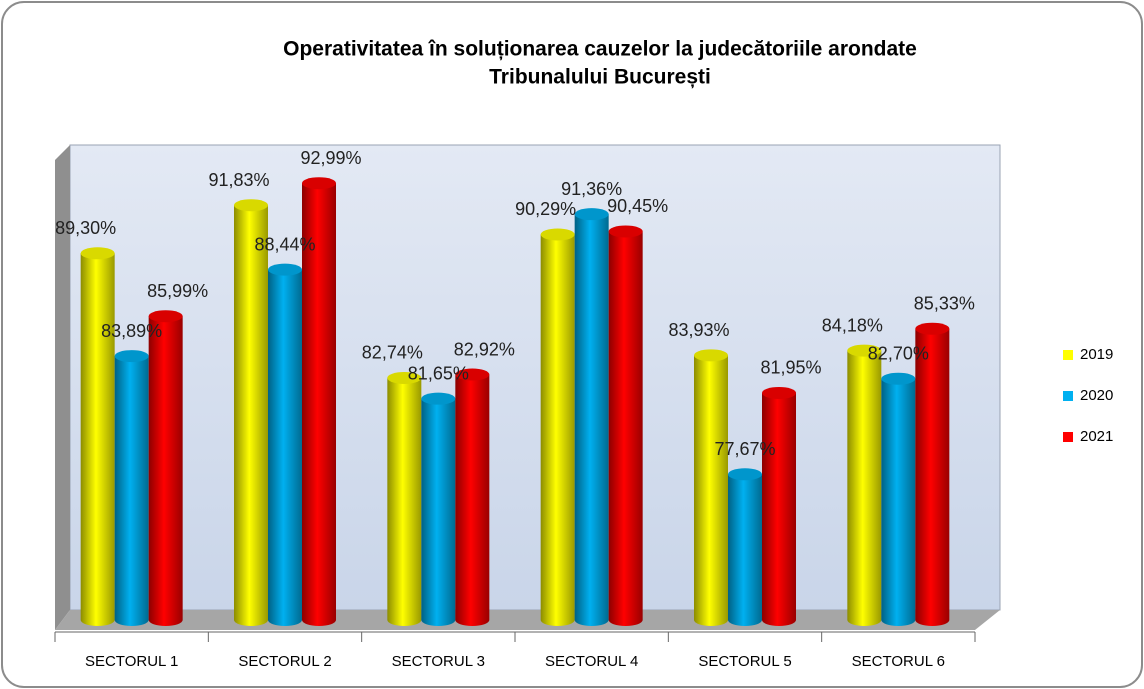 Image resolution: width=1144 pixels, height=689 pixels. I want to click on side-wall, so click(62, 387).